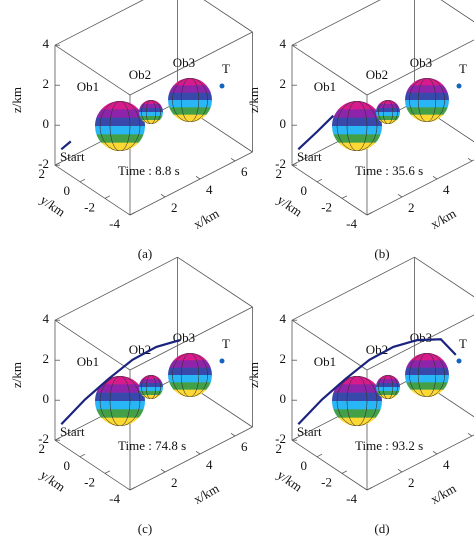  What do you see at coordinates (244, 446) in the screenshot?
I see `x-tick-label: 6` at bounding box center [244, 446].